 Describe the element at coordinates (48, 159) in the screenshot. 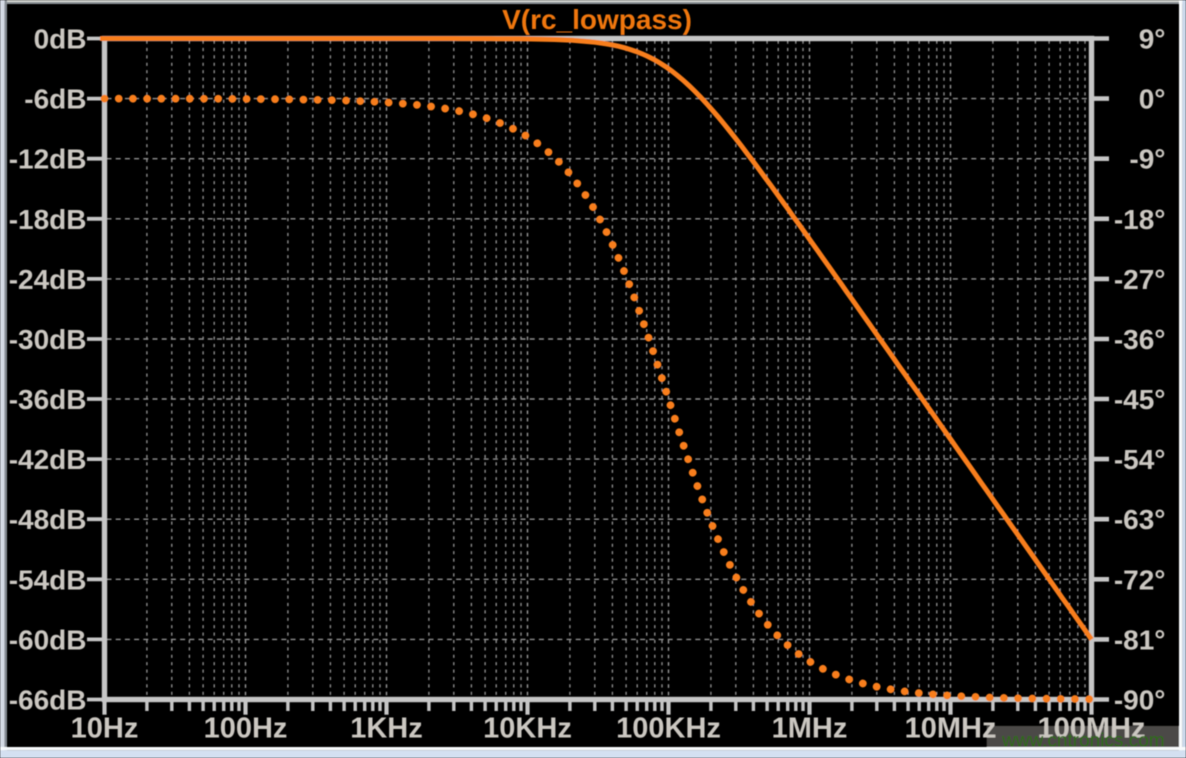

I see `svg-text: -12dB` at that location.